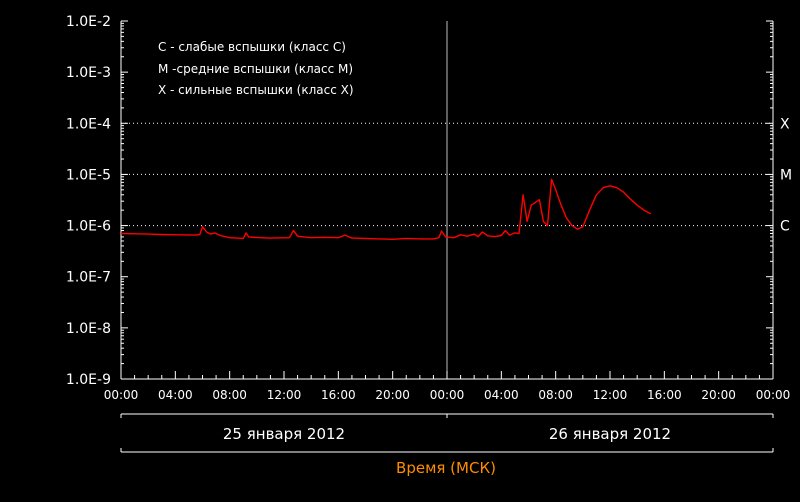 The height and width of the screenshot is (502, 800). Describe the element at coordinates (447, 433) in the screenshot. I see `date-groups: 25 января 2012 26 января 2012` at that location.